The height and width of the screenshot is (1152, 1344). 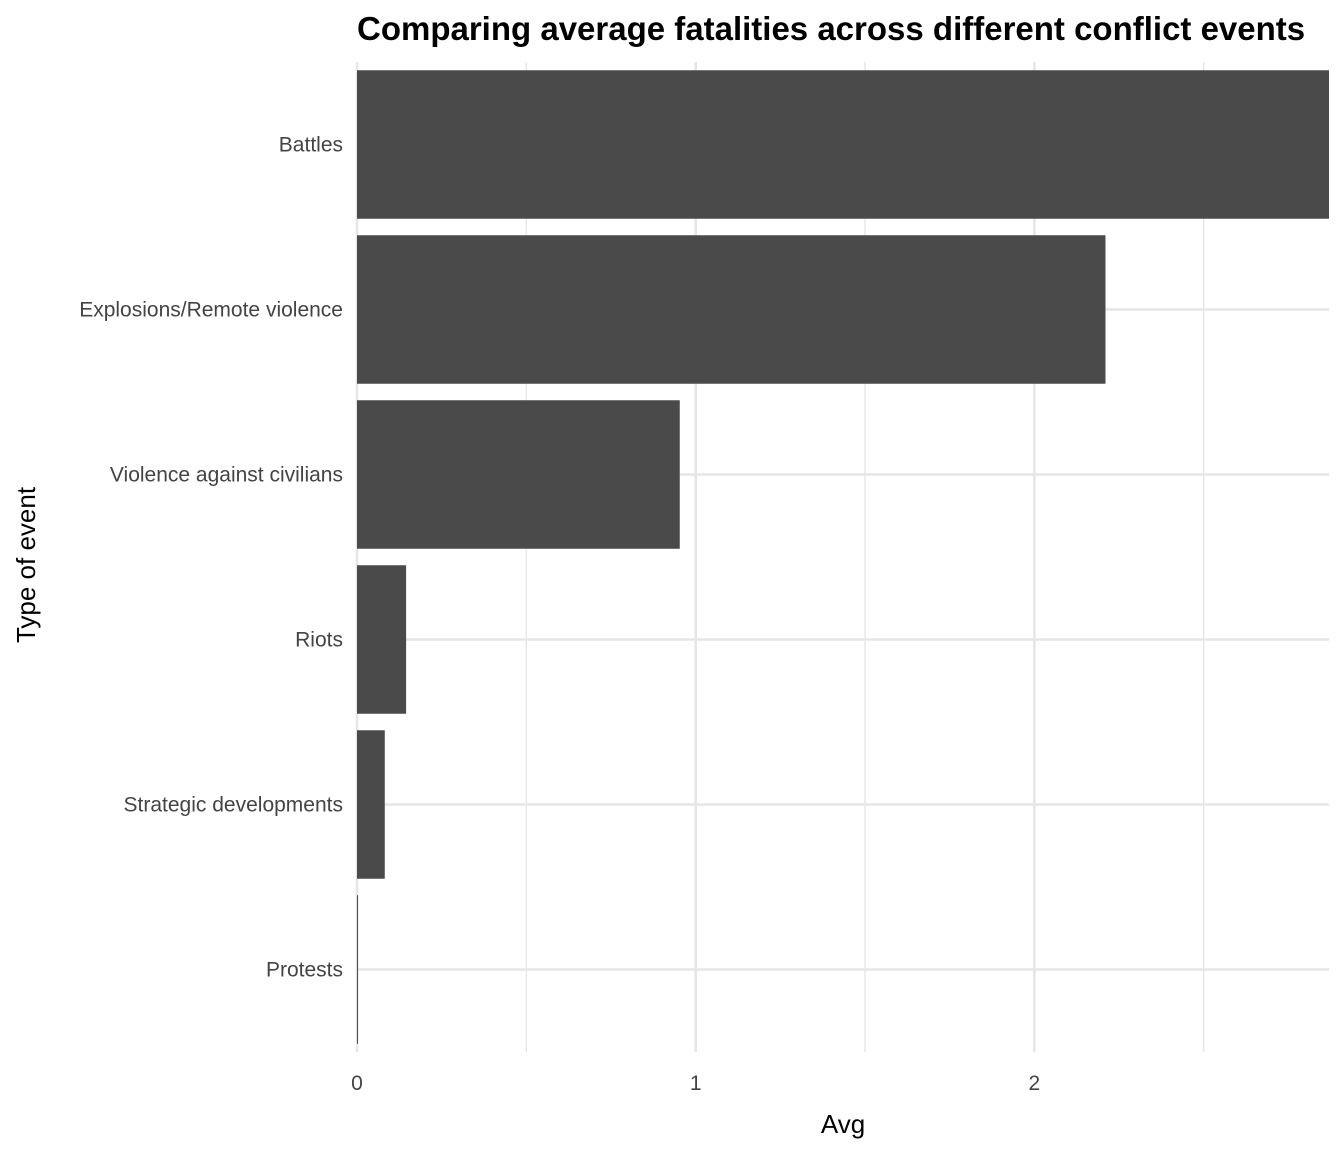 What do you see at coordinates (843, 1124) in the screenshot?
I see `x-axis-title: Avg` at bounding box center [843, 1124].